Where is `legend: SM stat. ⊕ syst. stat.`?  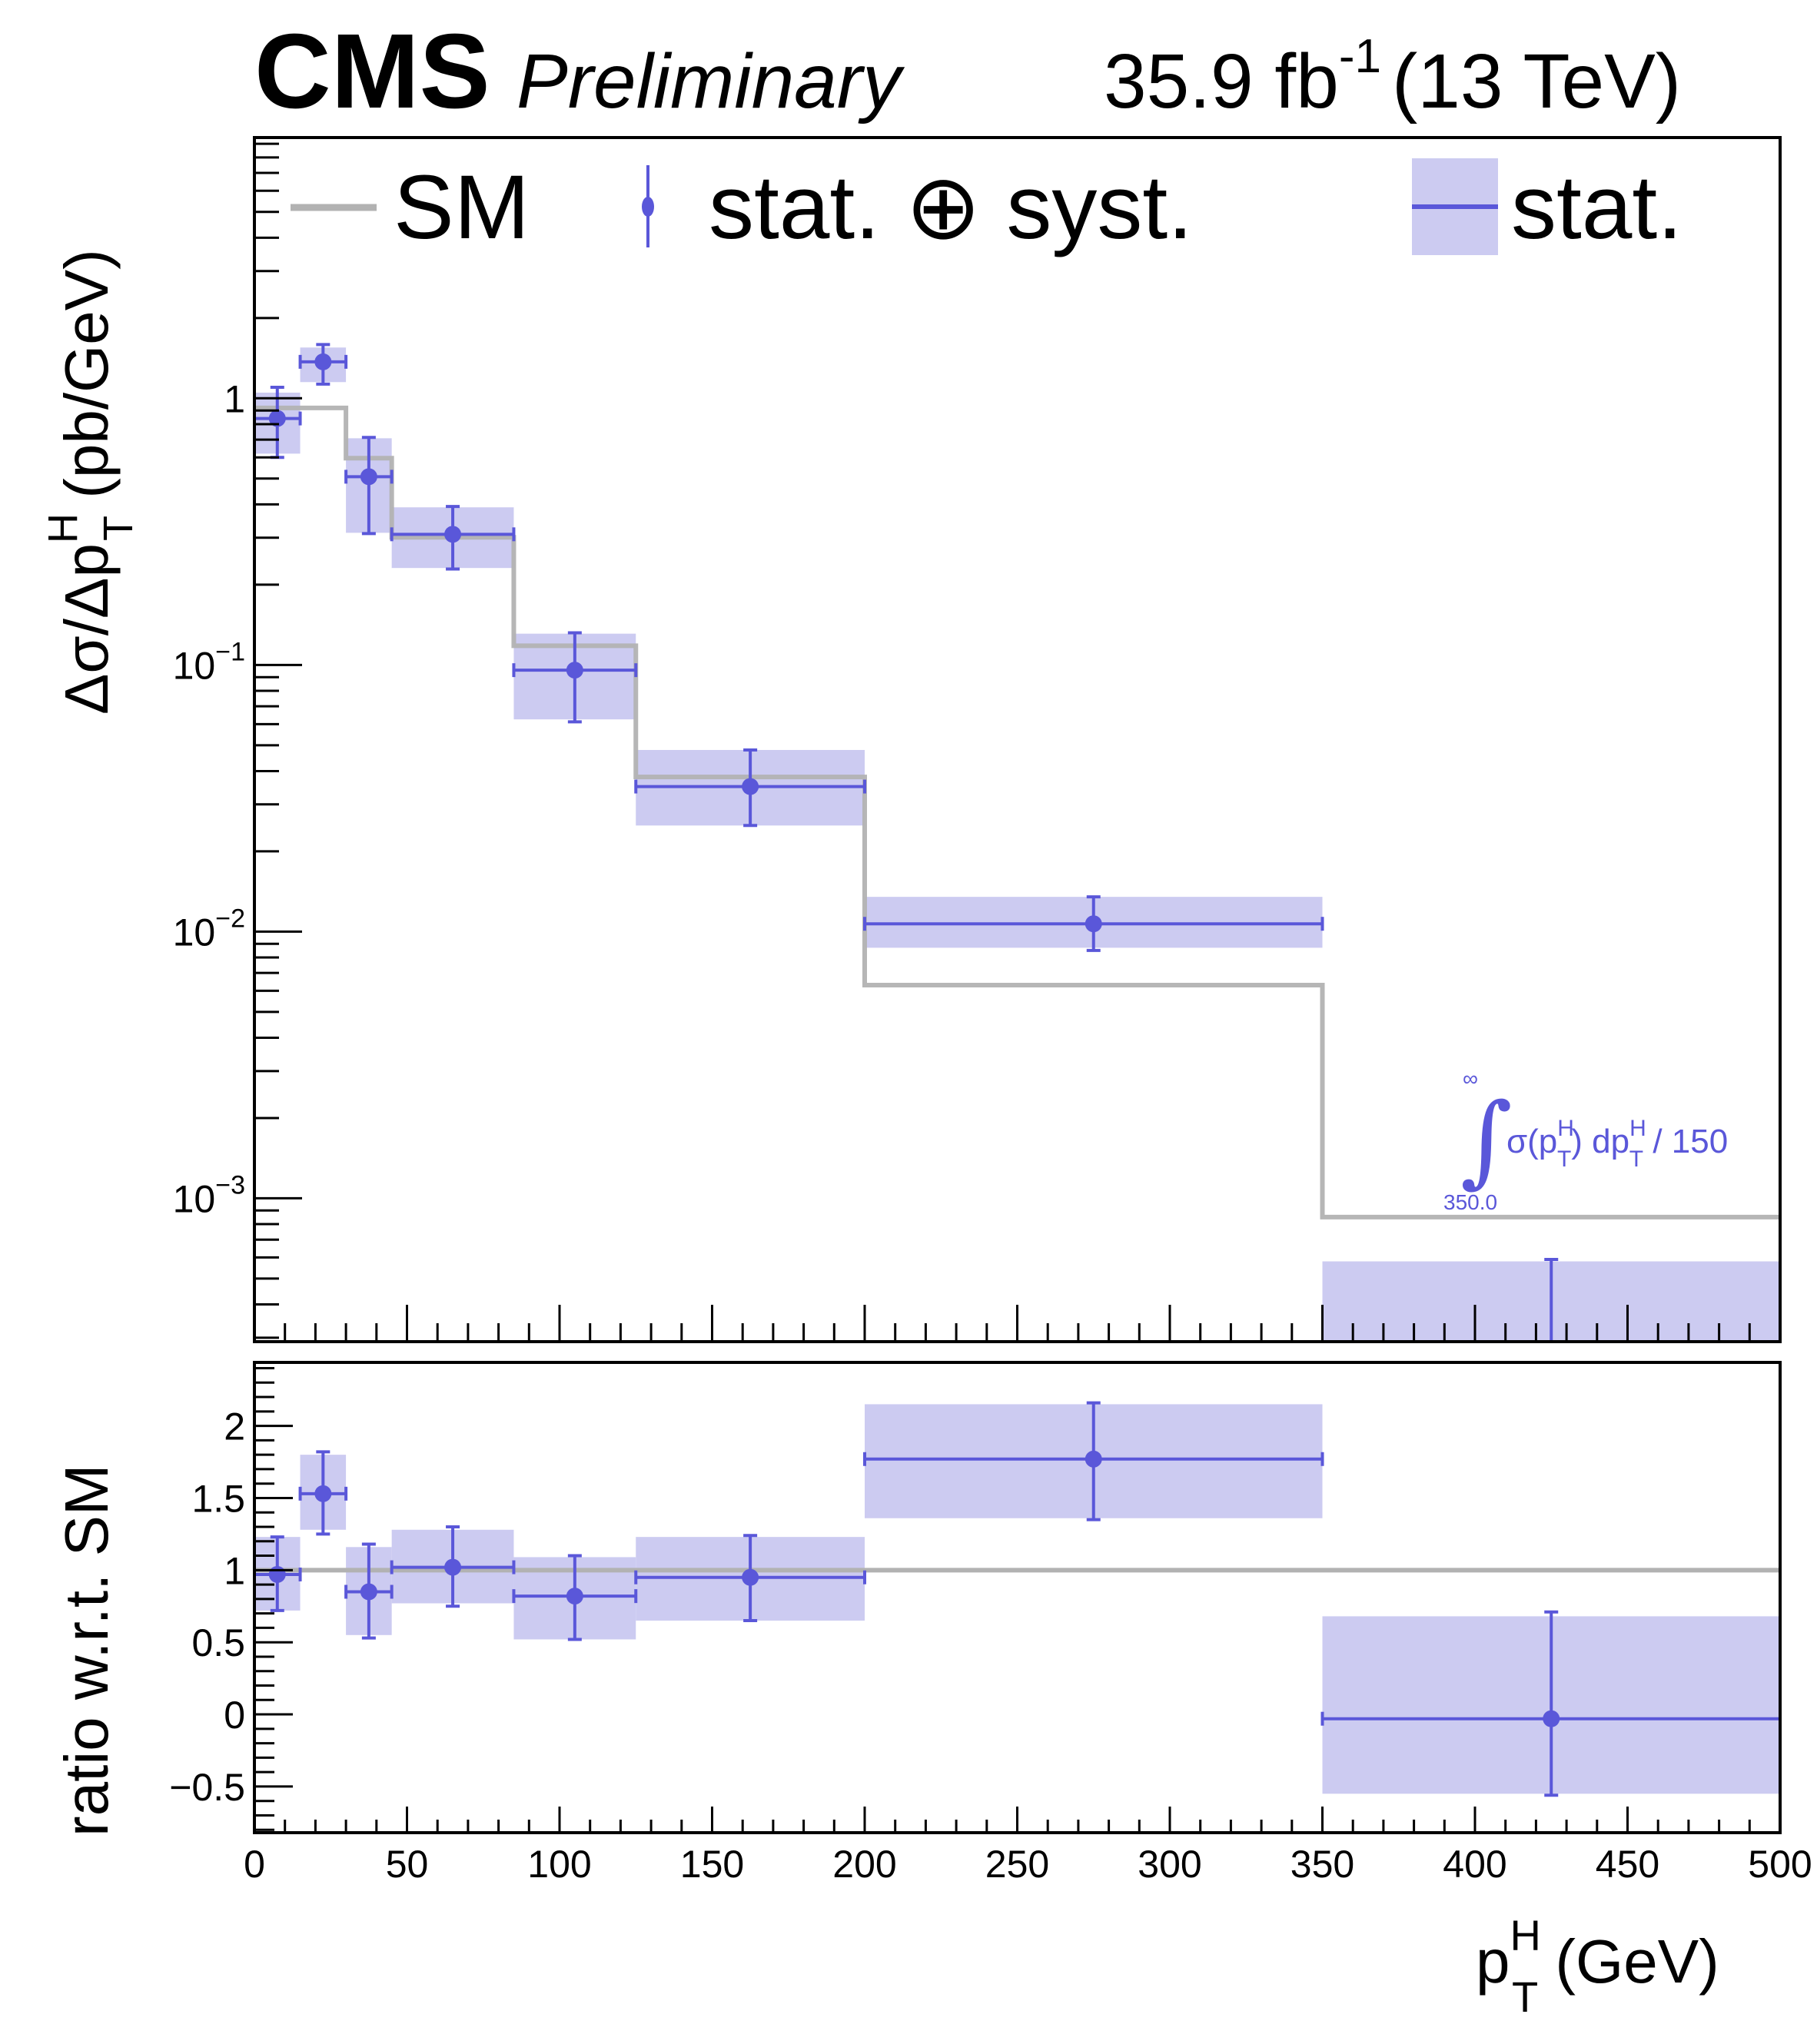
legend: SM stat. ⊕ syst. stat. is located at coordinates (987, 207).